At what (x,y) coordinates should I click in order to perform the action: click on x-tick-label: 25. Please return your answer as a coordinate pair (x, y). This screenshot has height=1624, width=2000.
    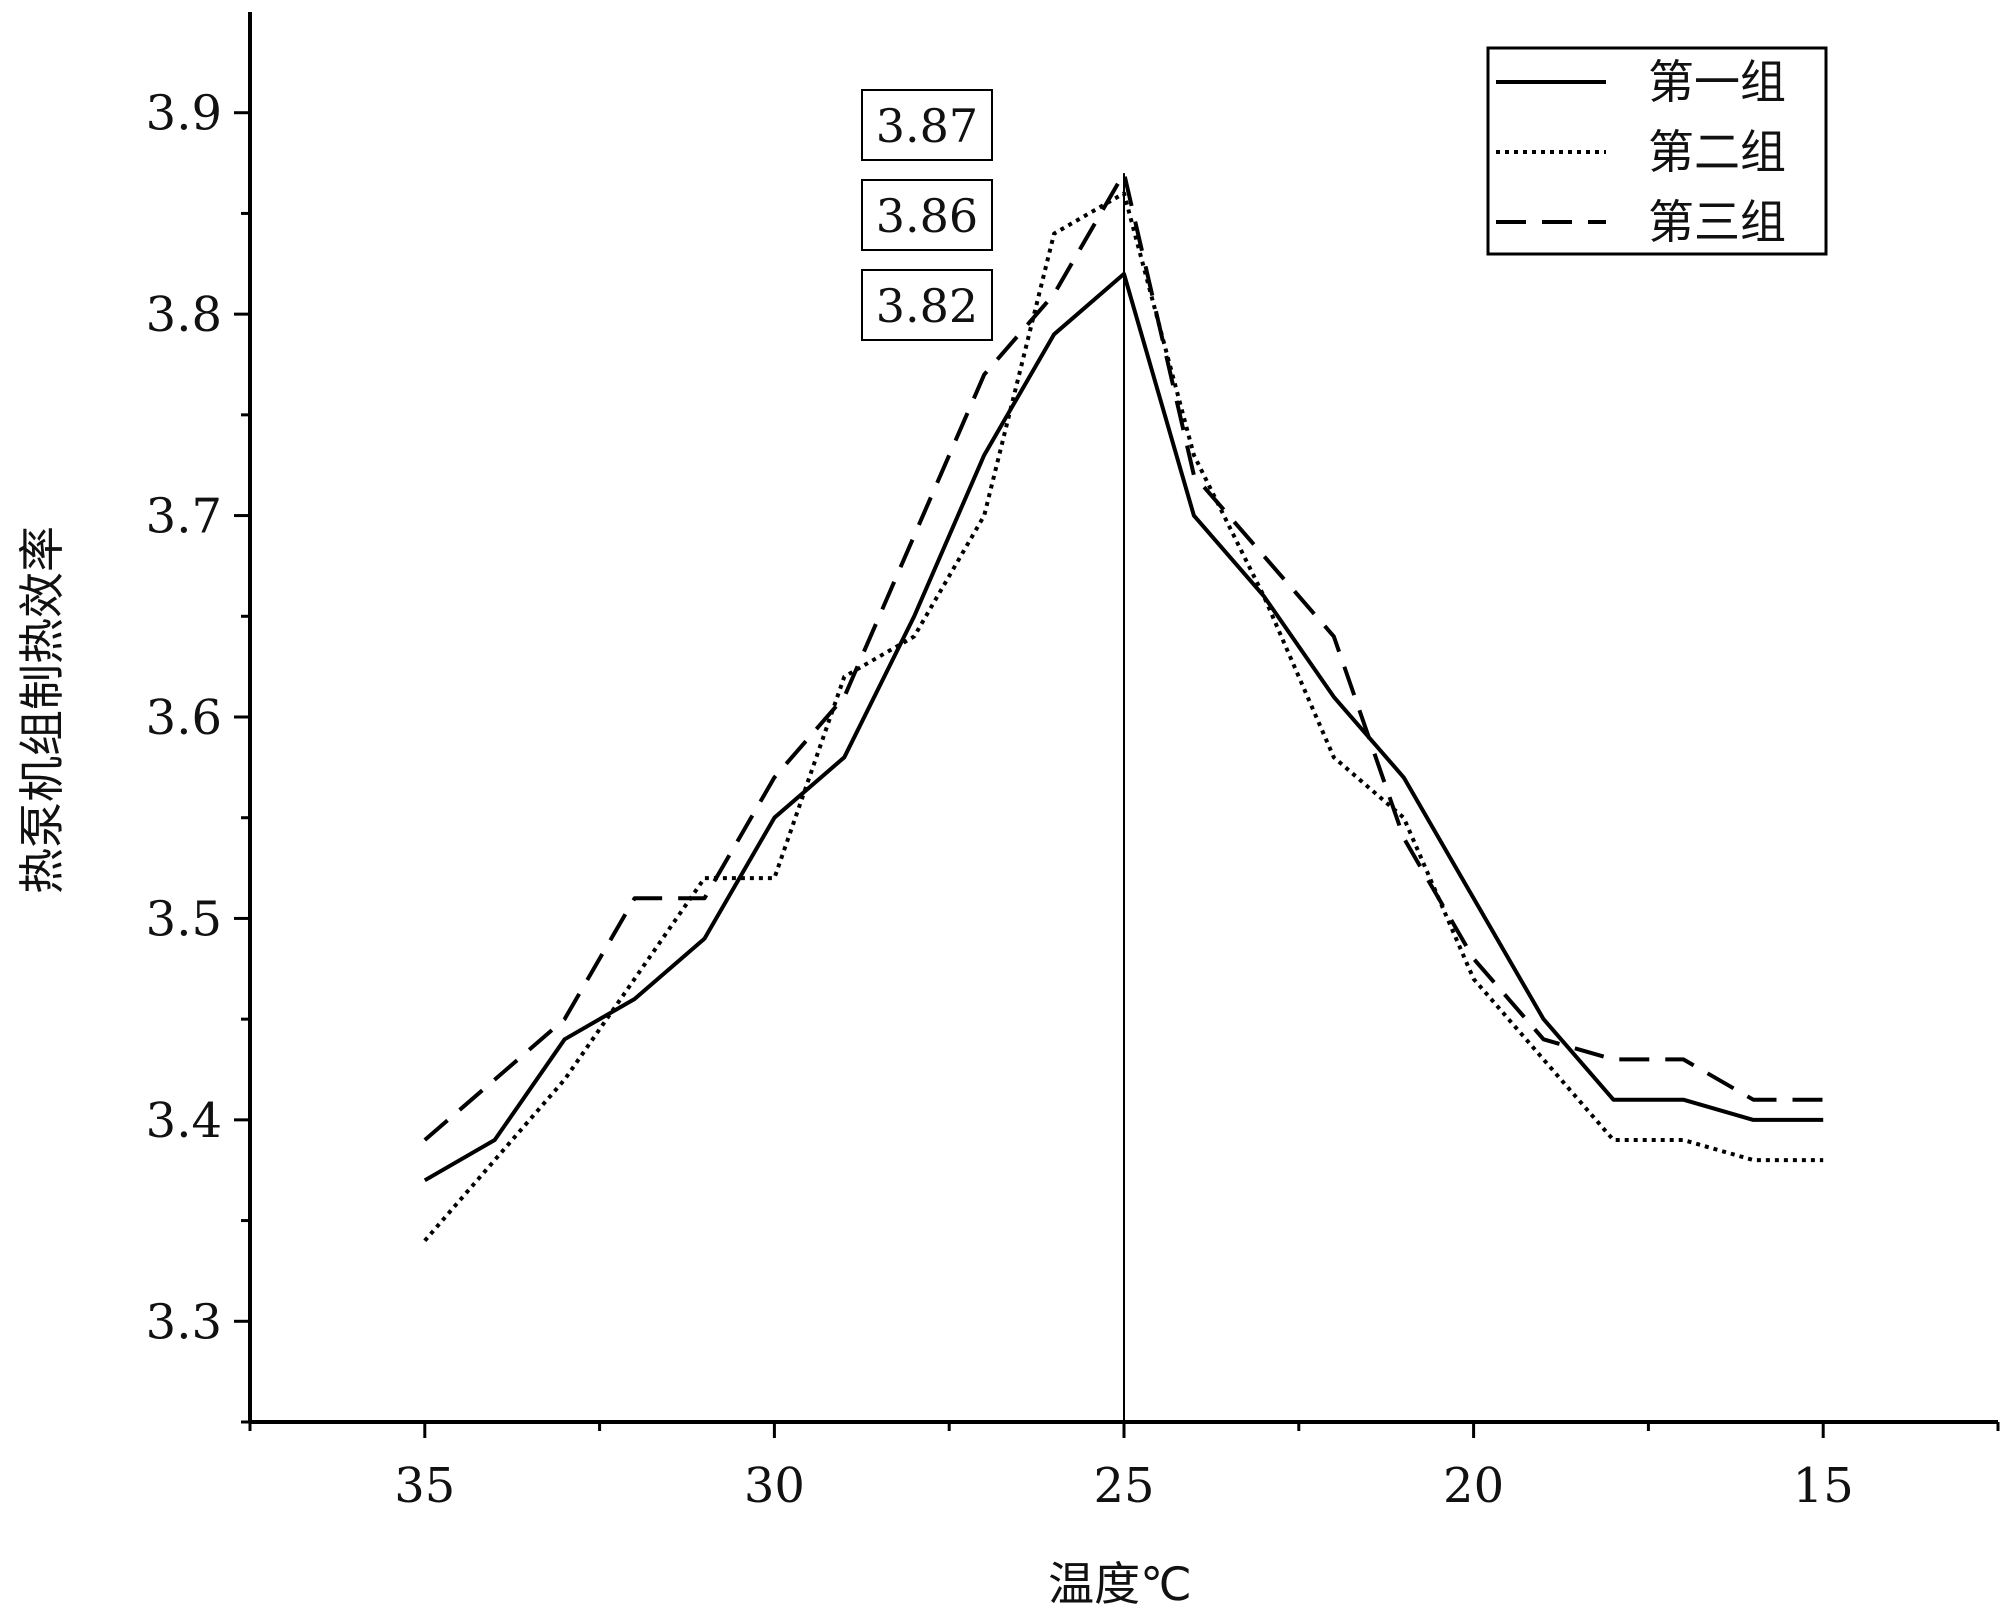
    Looking at the image, I should click on (1123, 1486).